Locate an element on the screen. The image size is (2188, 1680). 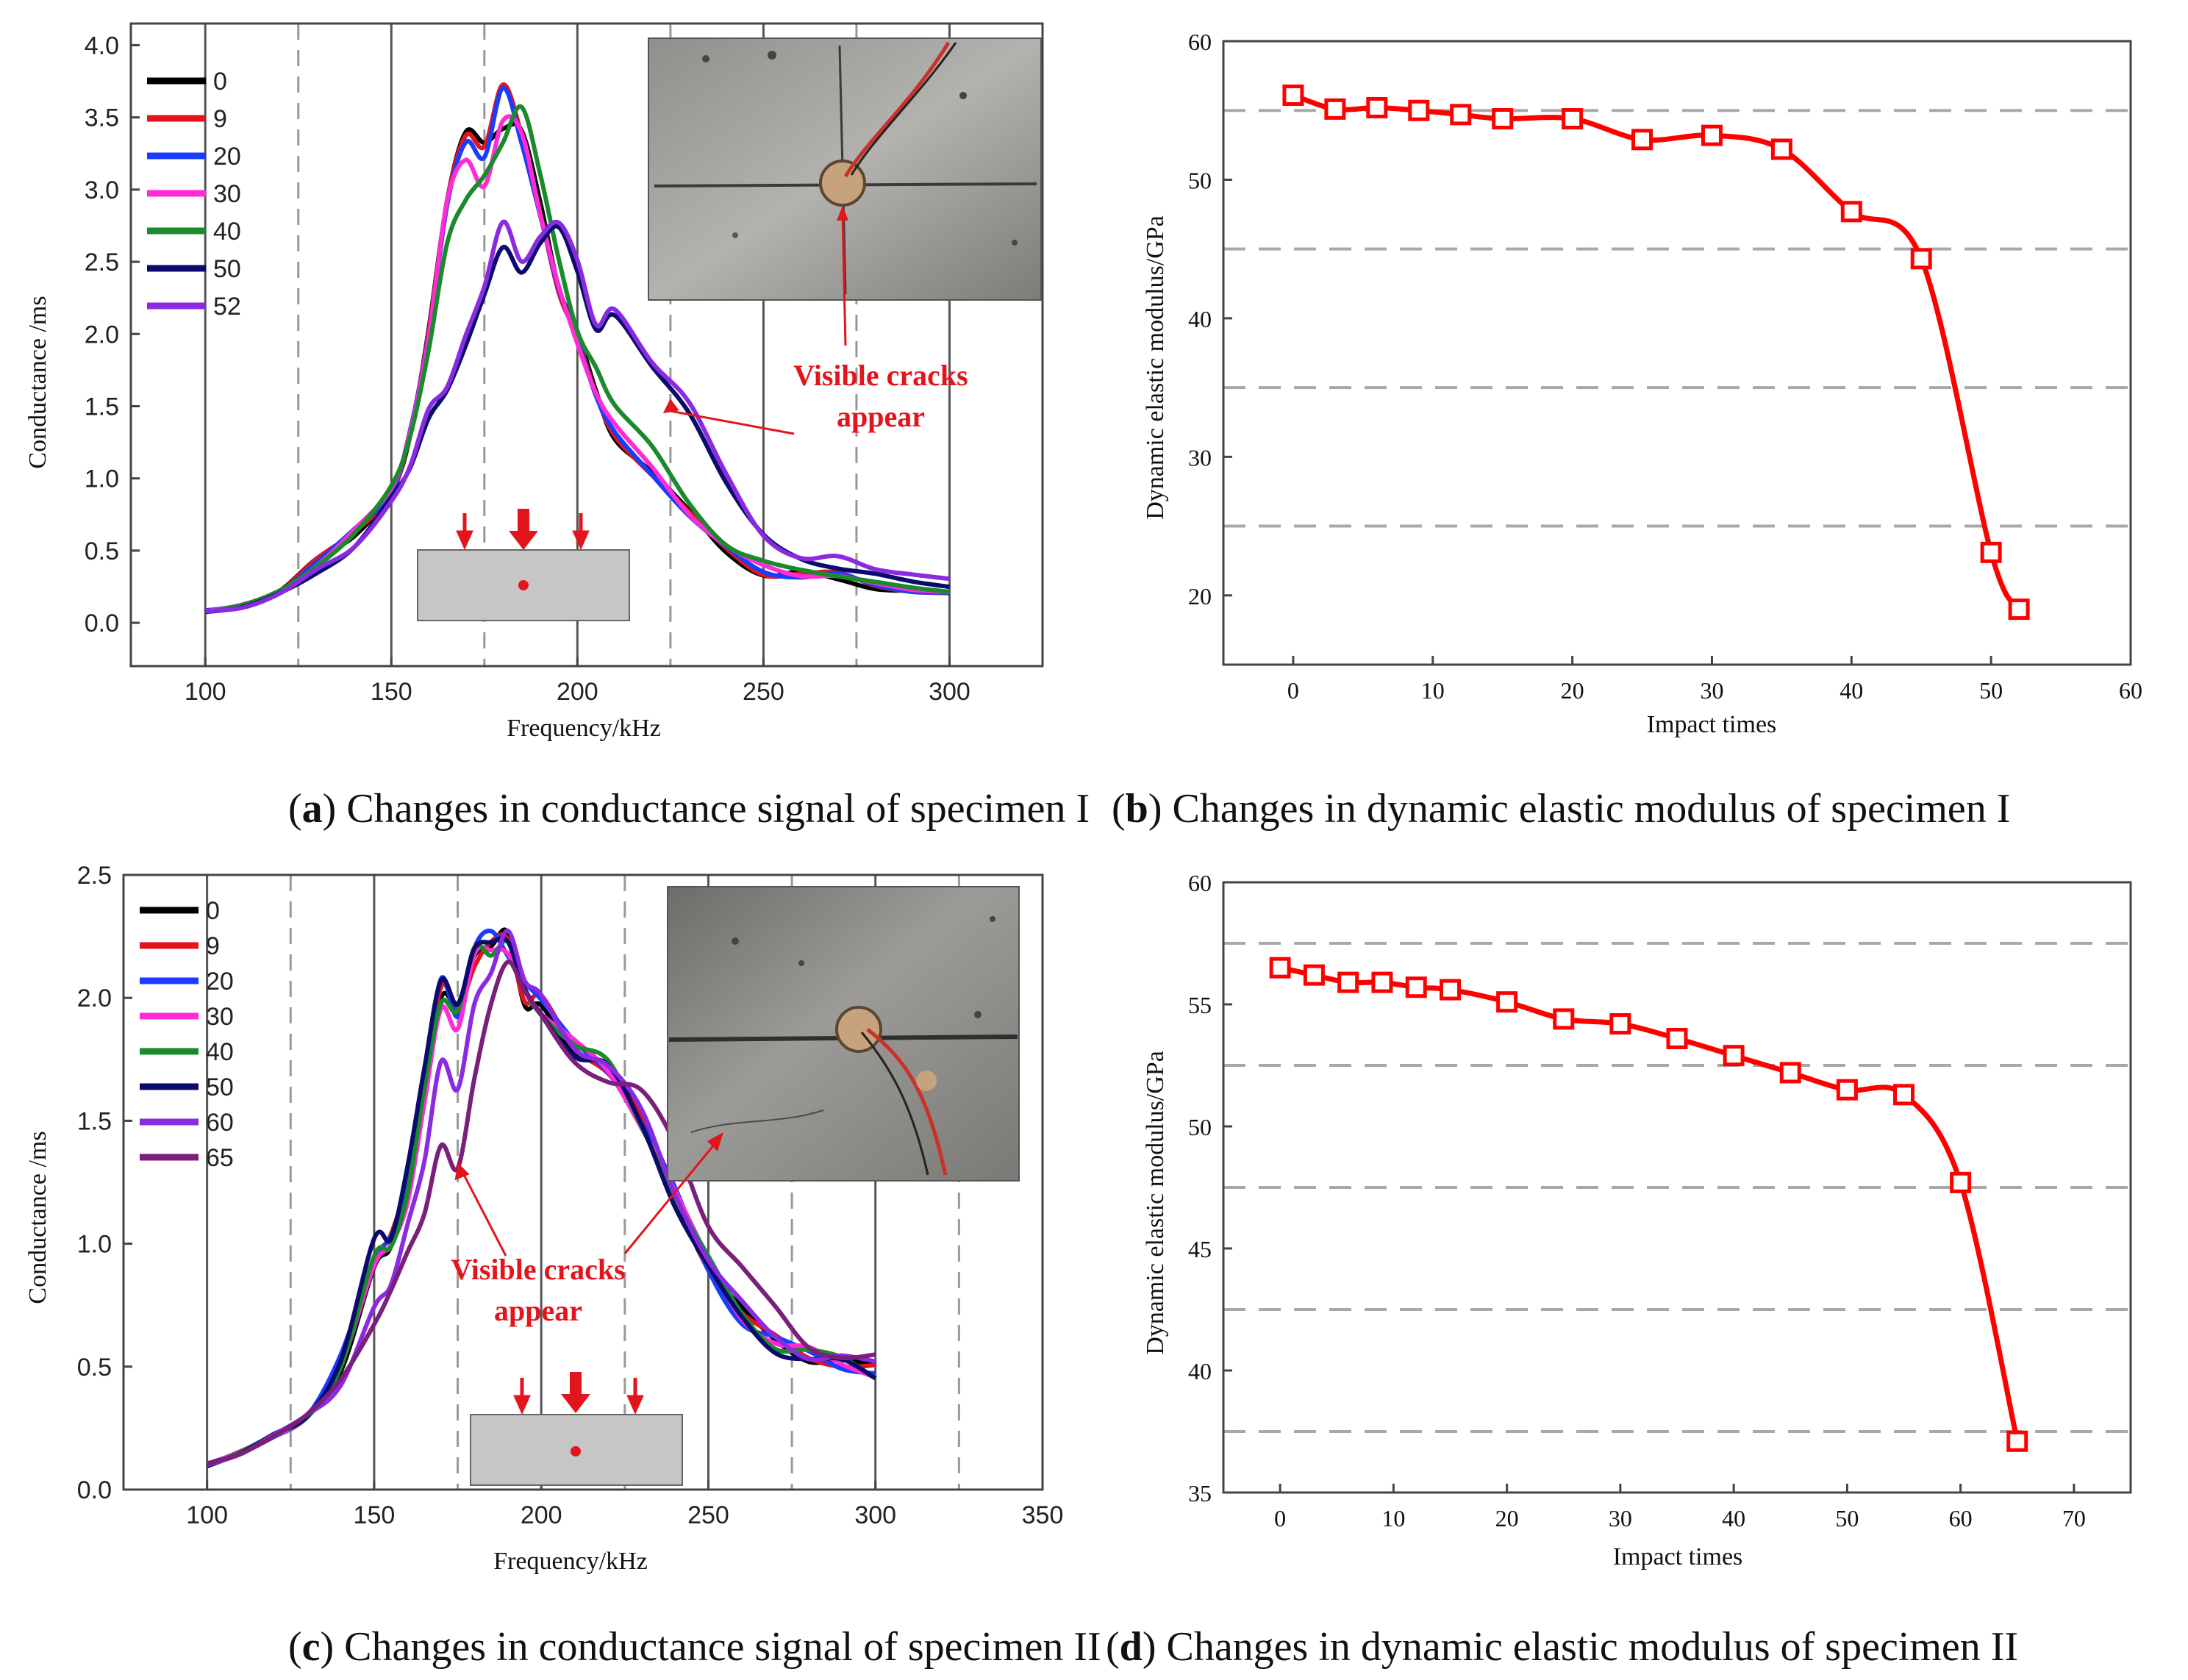
y-tick-label: 2.0 is located at coordinates (102, 334).